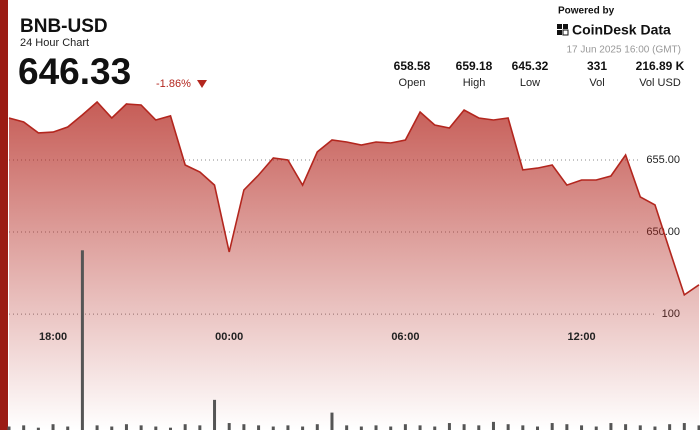  What do you see at coordinates (581, 337) in the screenshot?
I see `x-tick-label: 12:00` at bounding box center [581, 337].